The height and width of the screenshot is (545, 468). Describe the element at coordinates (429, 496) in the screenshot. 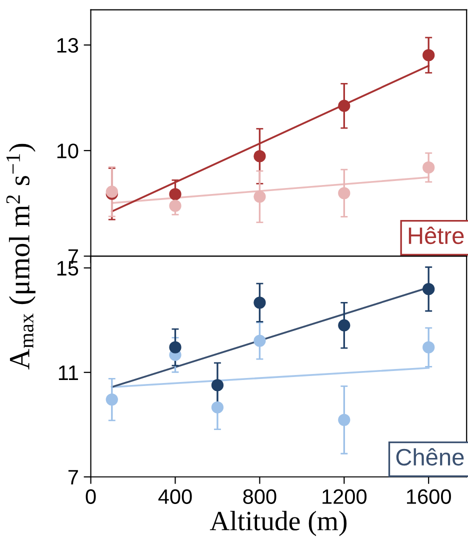

I see `x-tick-label: 1600` at that location.